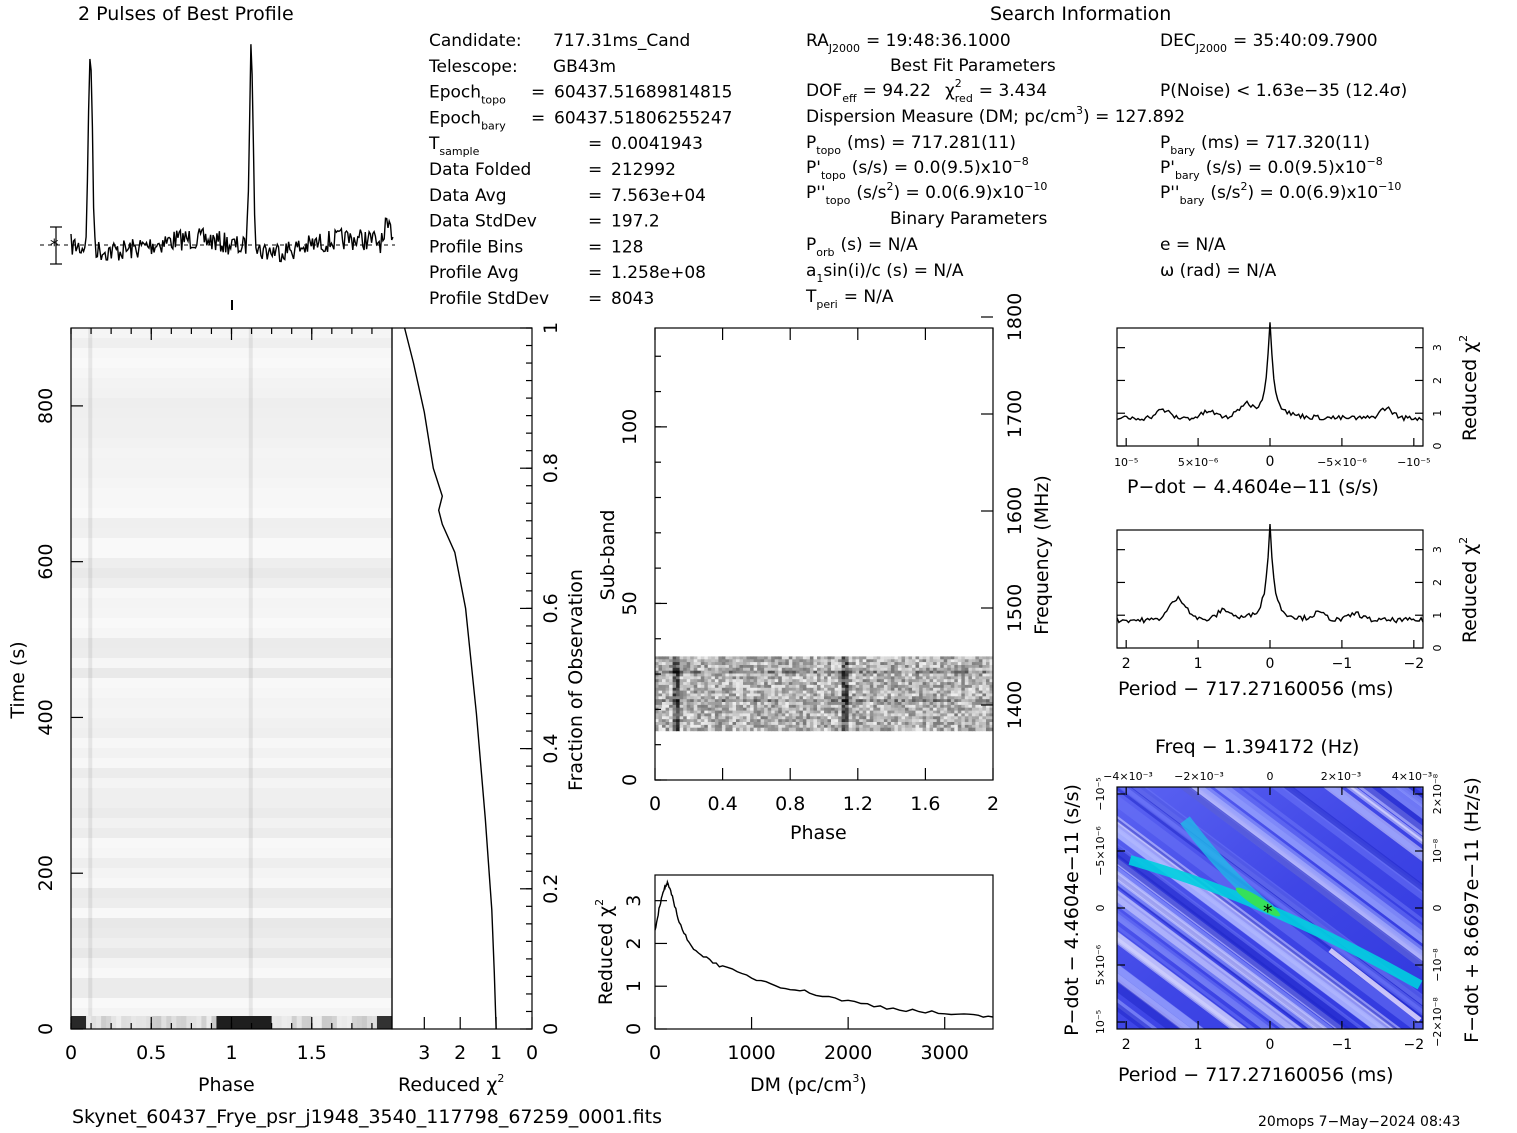 The image size is (1517, 1133). Describe the element at coordinates (1318, 865) in the screenshot. I see `p-pdot-streak` at that location.